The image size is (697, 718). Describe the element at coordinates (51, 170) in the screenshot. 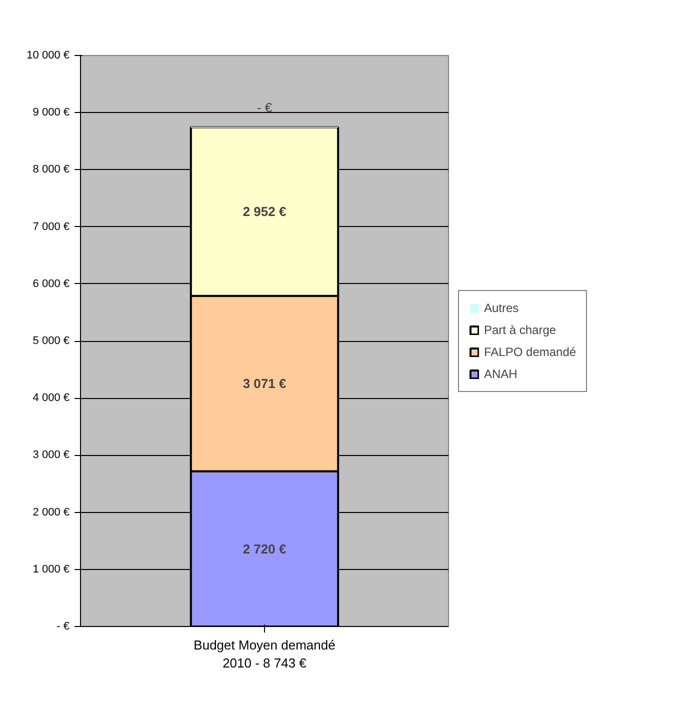

I see `y-tick-label: 8 000 €` at that location.